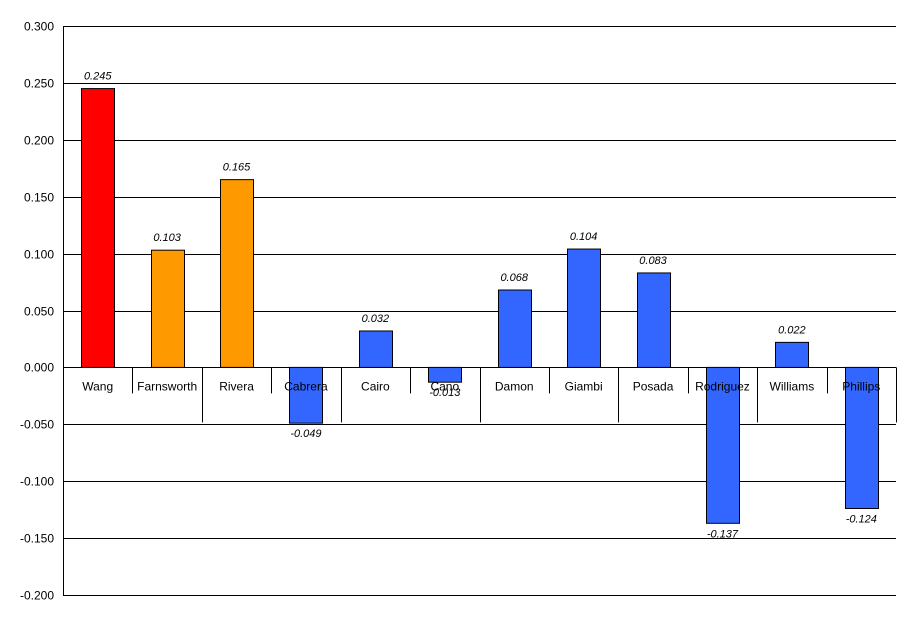  I want to click on bar-cabrera, so click(306, 395).